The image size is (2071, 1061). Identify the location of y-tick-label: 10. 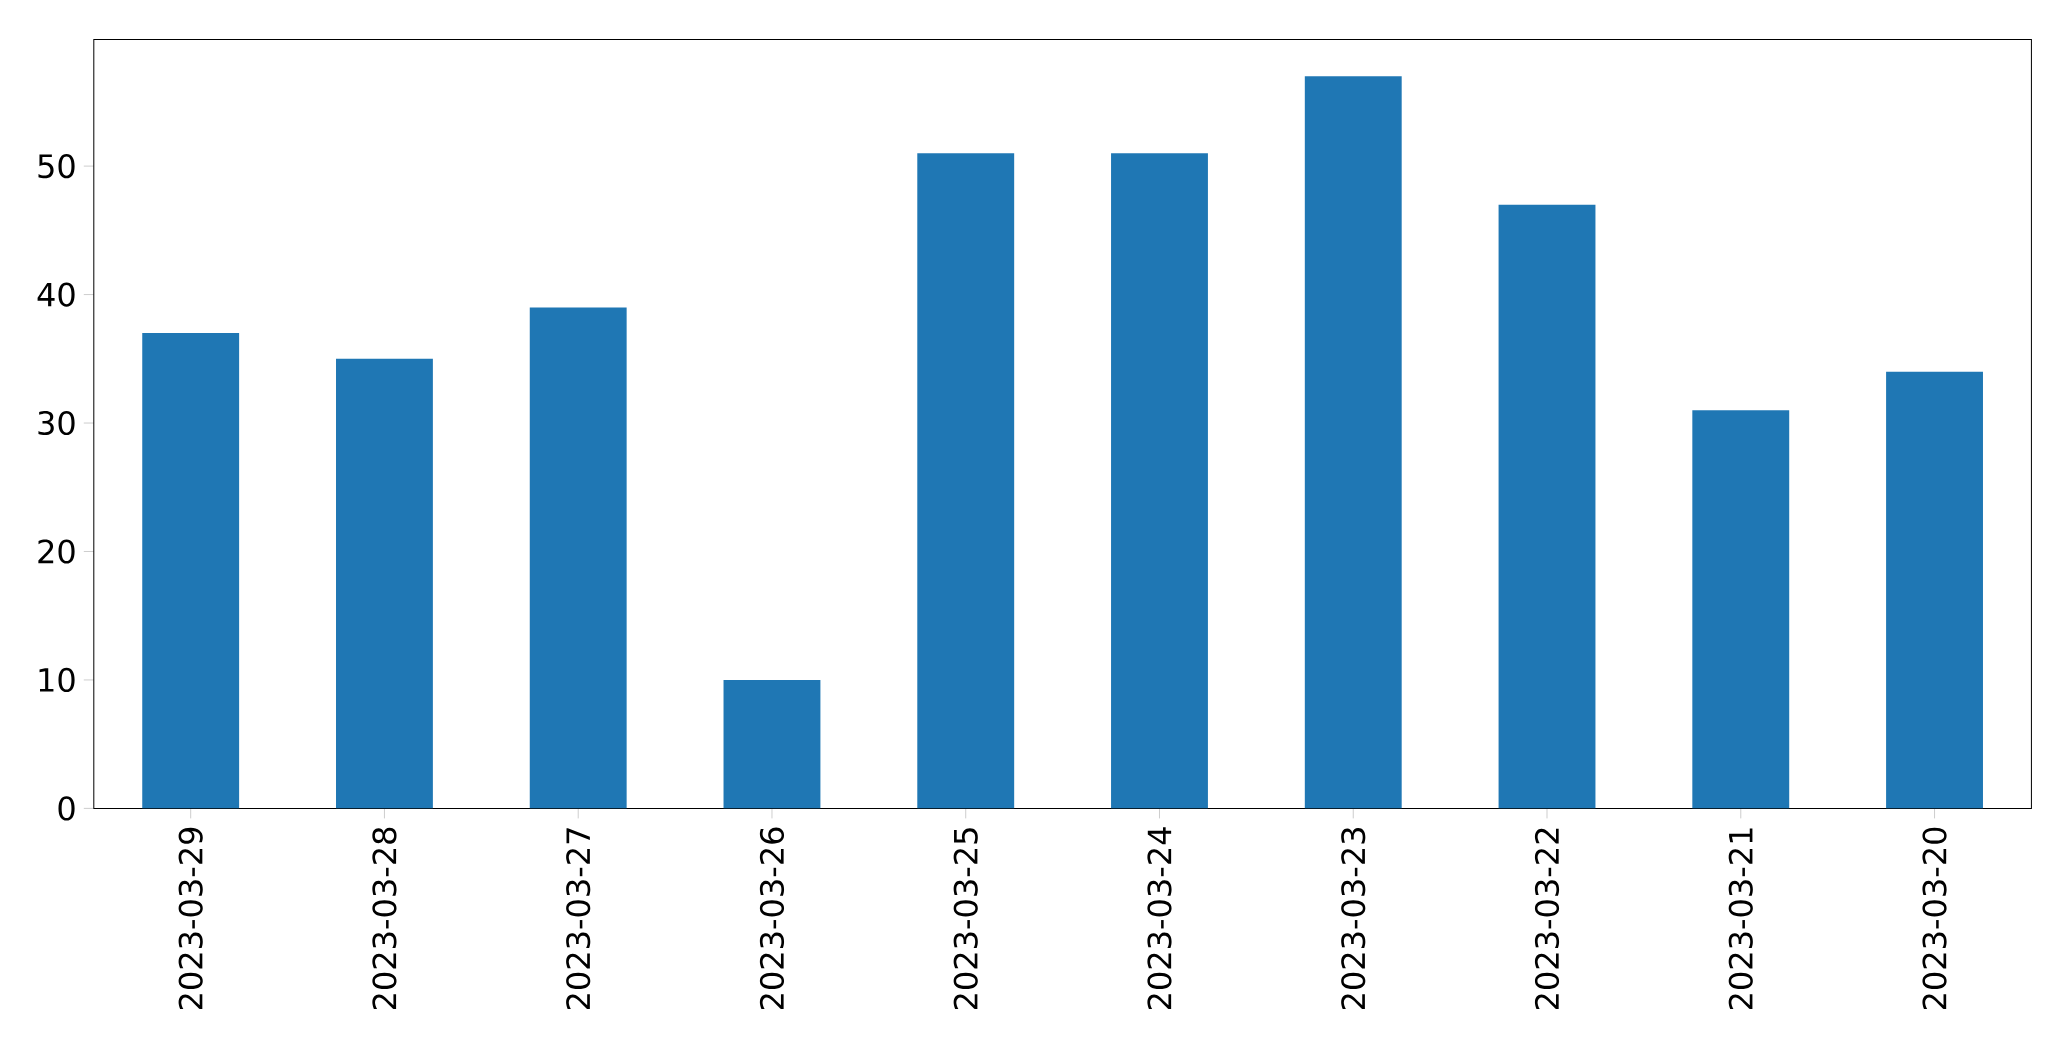
(57, 680).